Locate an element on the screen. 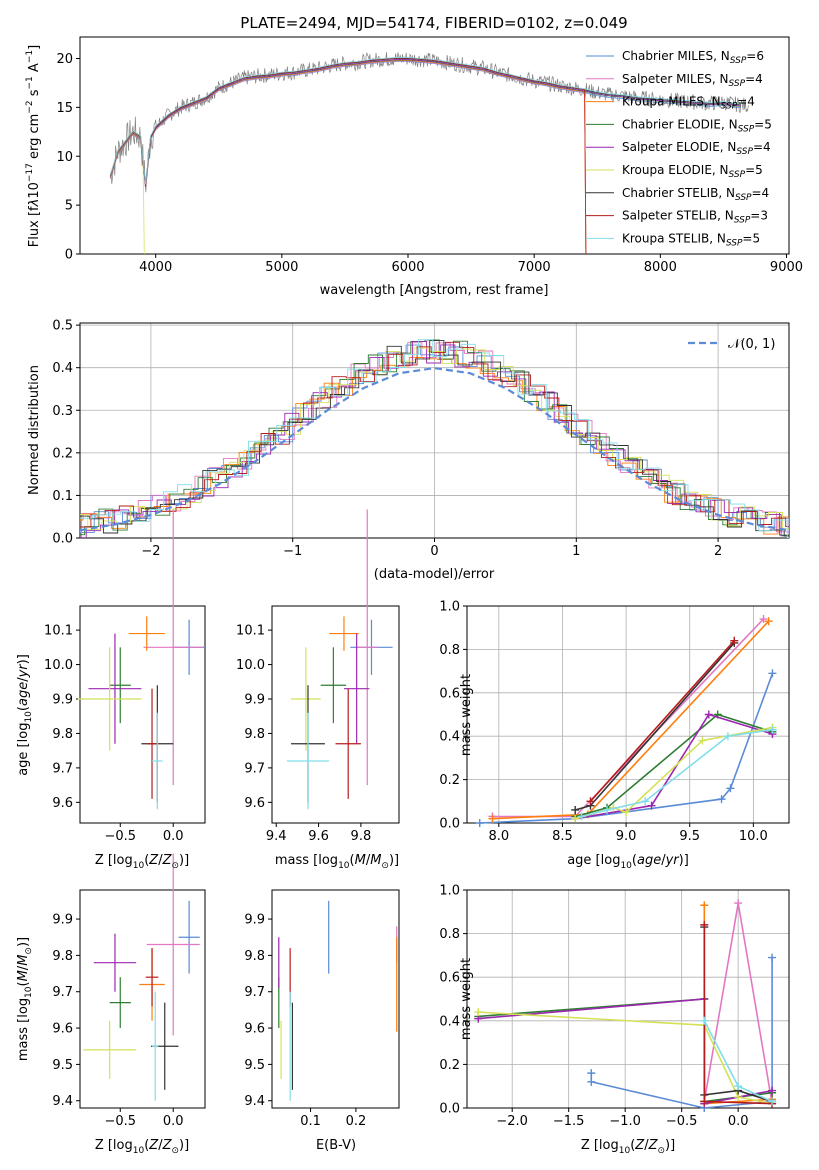 This screenshot has width=819, height=1170. legend-entry: Salpeter STELIB, NSSP=3 is located at coordinates (695, 217).